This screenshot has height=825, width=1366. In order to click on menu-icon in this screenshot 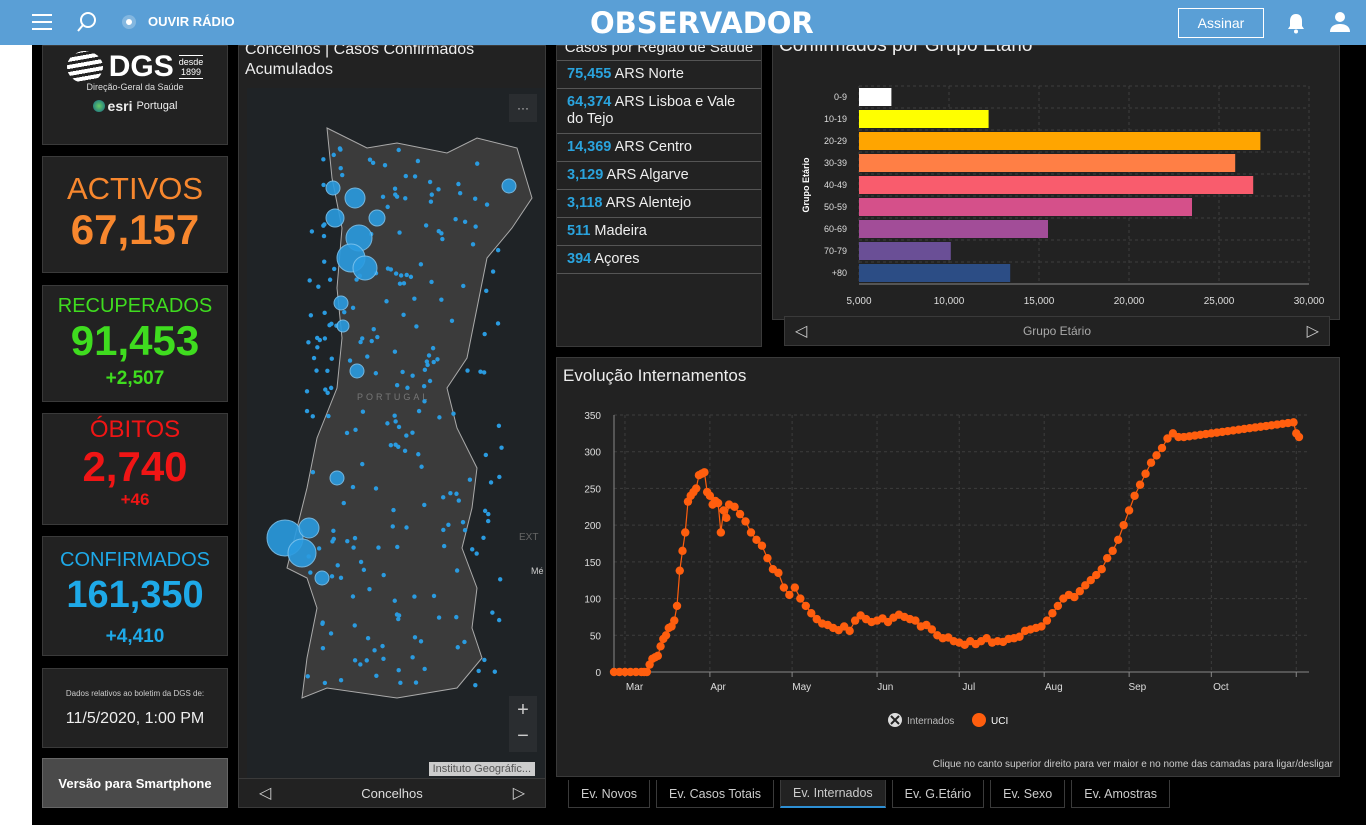, I will do `click(42, 22)`.